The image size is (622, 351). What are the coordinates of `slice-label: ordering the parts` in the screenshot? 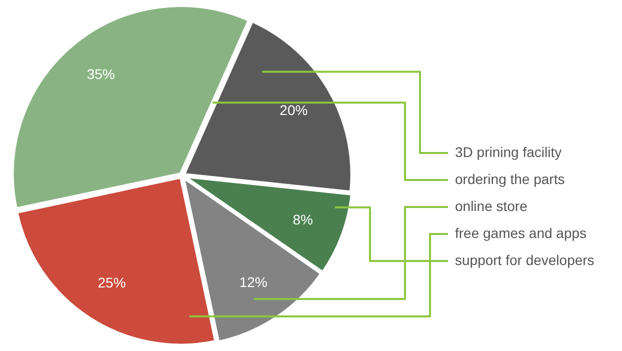 It's located at (510, 178).